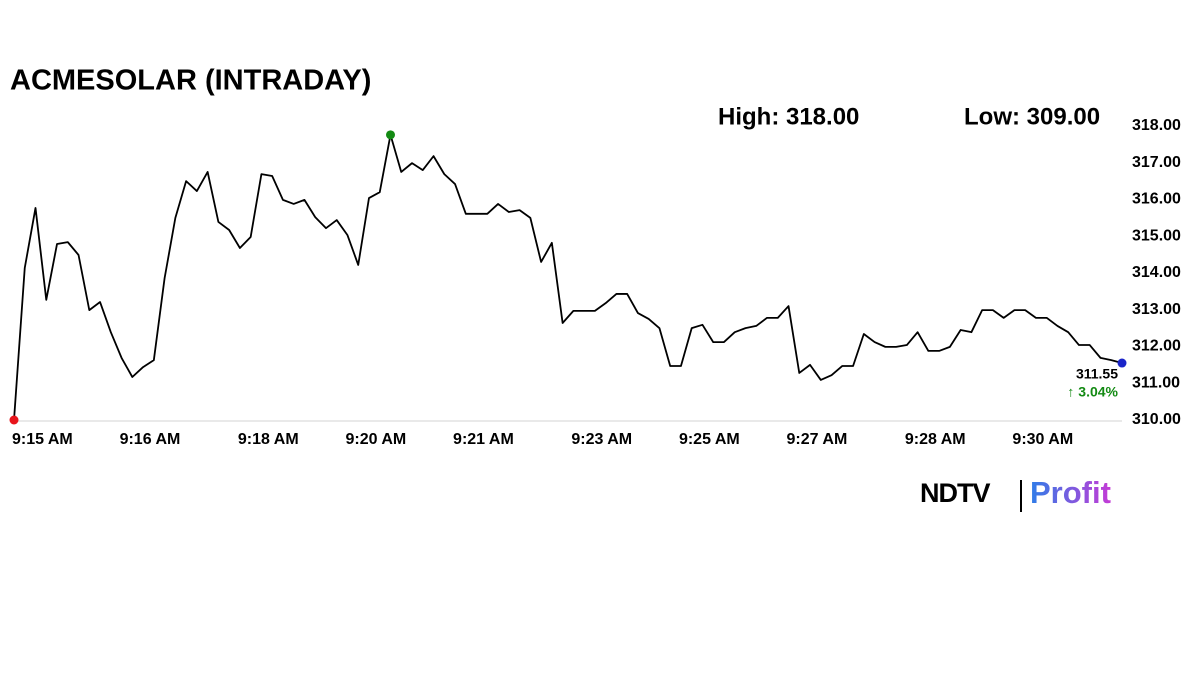 The width and height of the screenshot is (1200, 675). Describe the element at coordinates (1097, 374) in the screenshot. I see `last-value-label: 311.55` at that location.